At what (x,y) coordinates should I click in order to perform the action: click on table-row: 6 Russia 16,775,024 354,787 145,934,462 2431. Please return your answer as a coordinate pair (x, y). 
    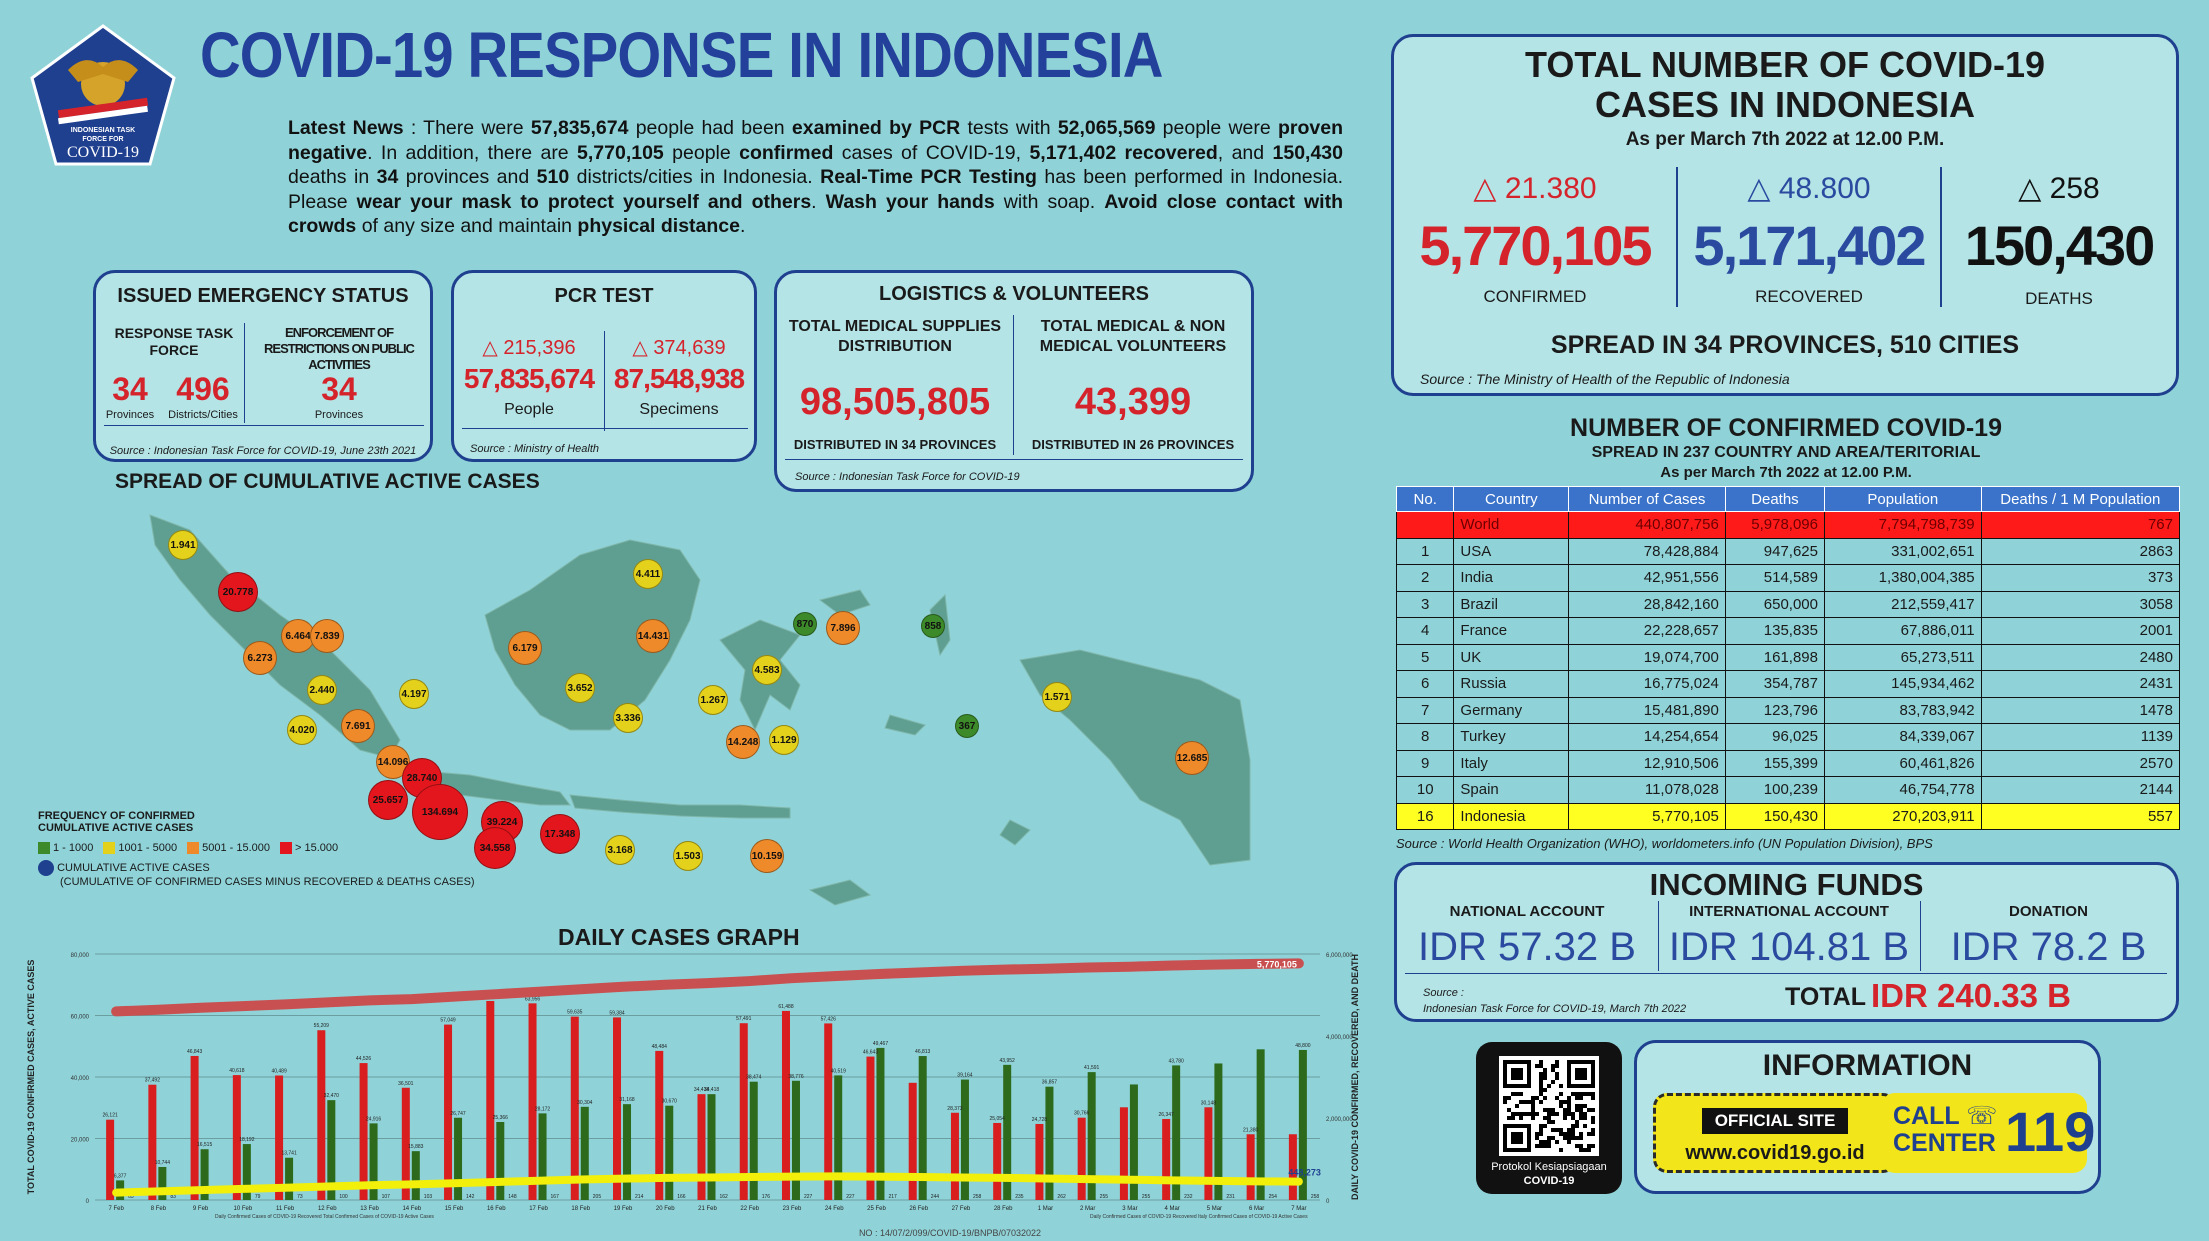
    Looking at the image, I should click on (1788, 684).